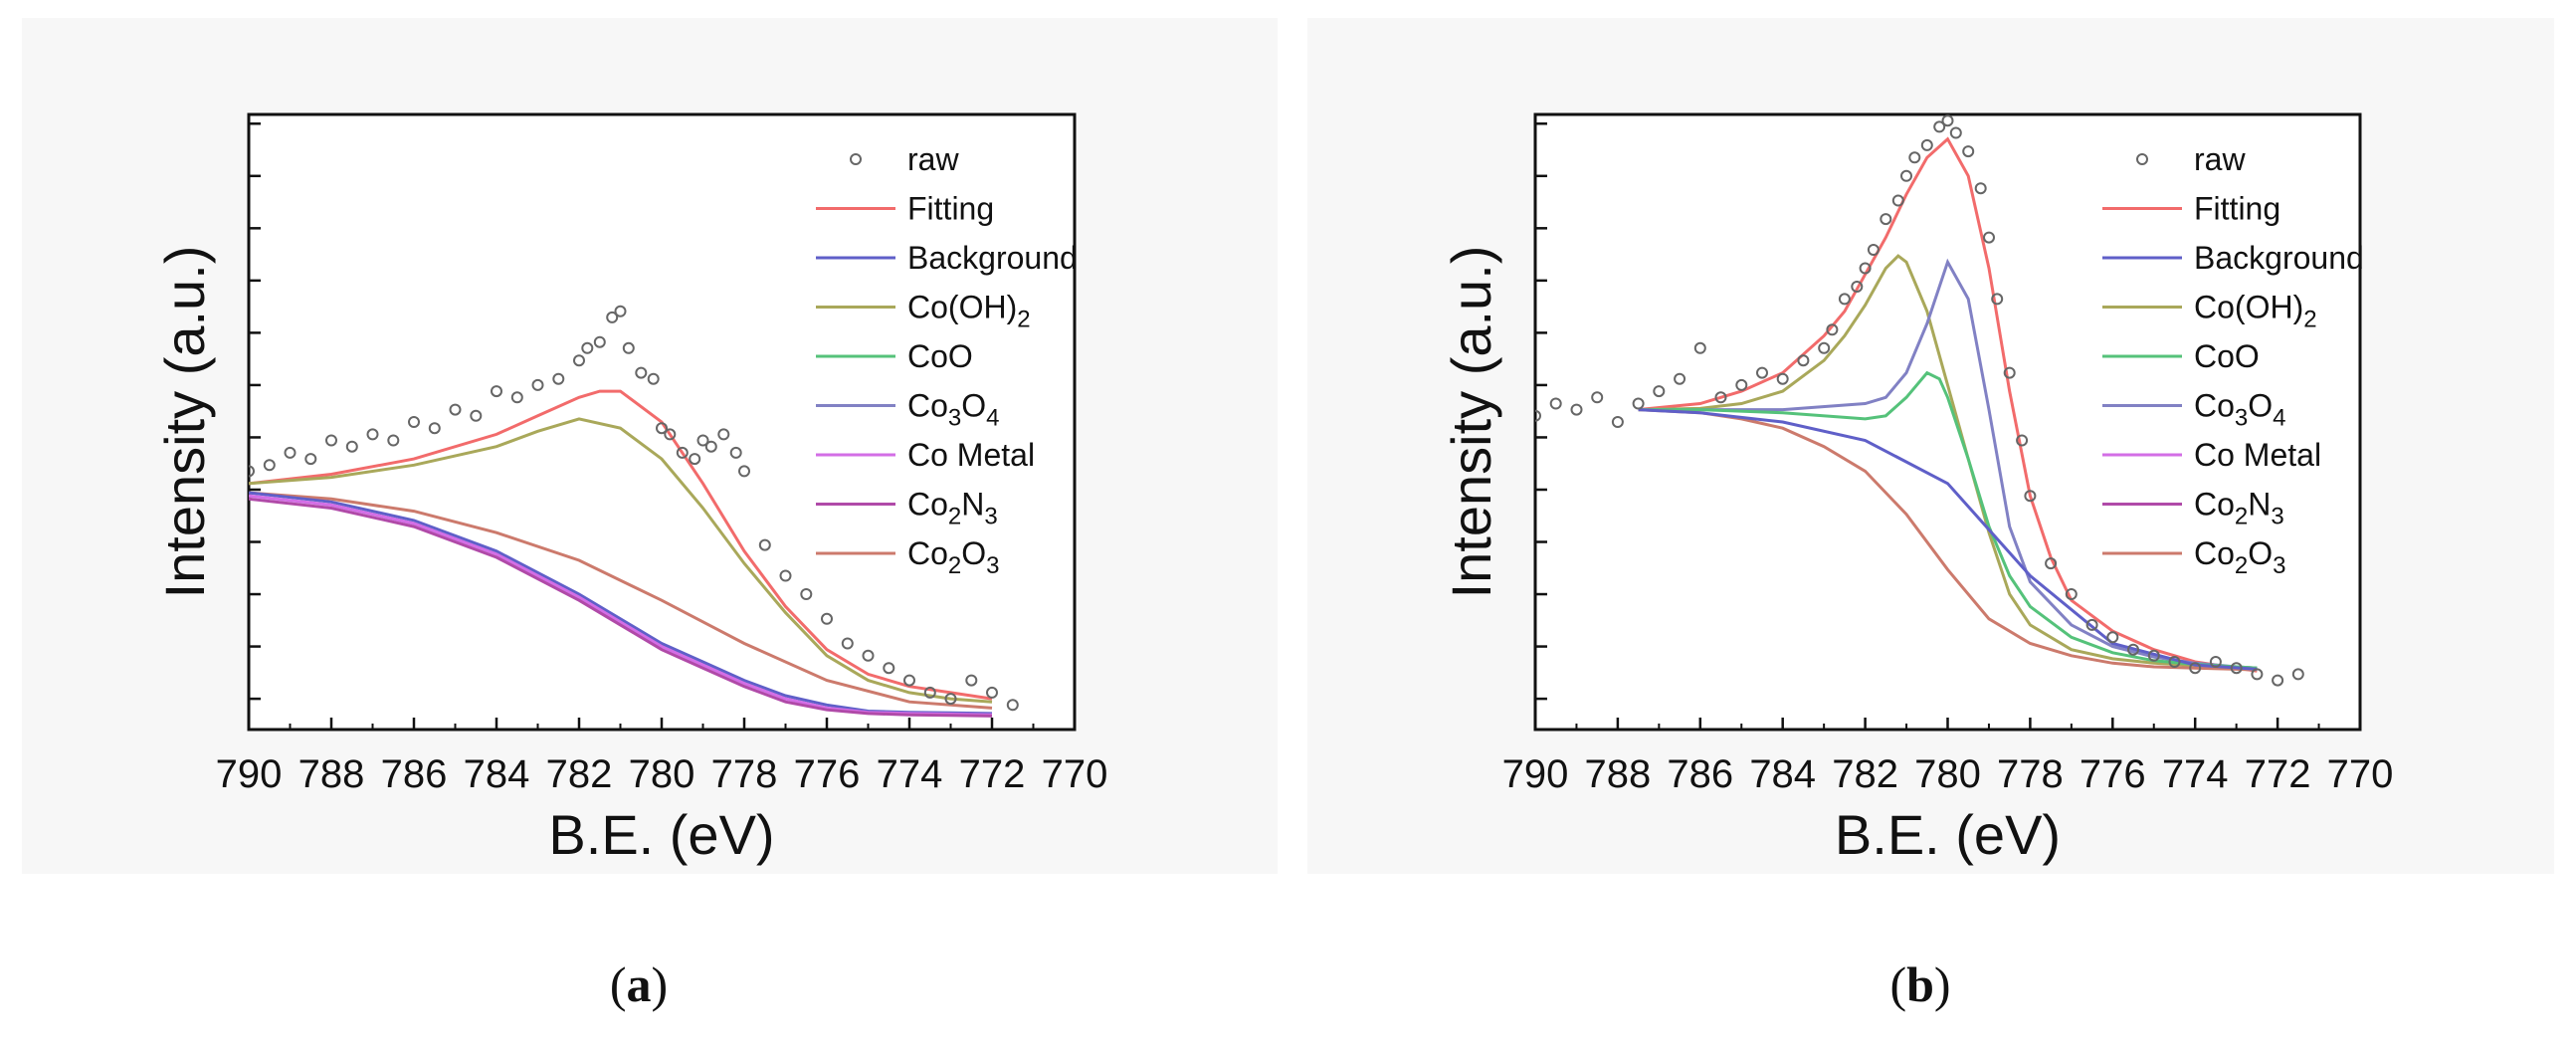 This screenshot has width=2576, height=1049. Describe the element at coordinates (2237, 209) in the screenshot. I see `chart-b-legend-label-fitting: Fitting` at that location.